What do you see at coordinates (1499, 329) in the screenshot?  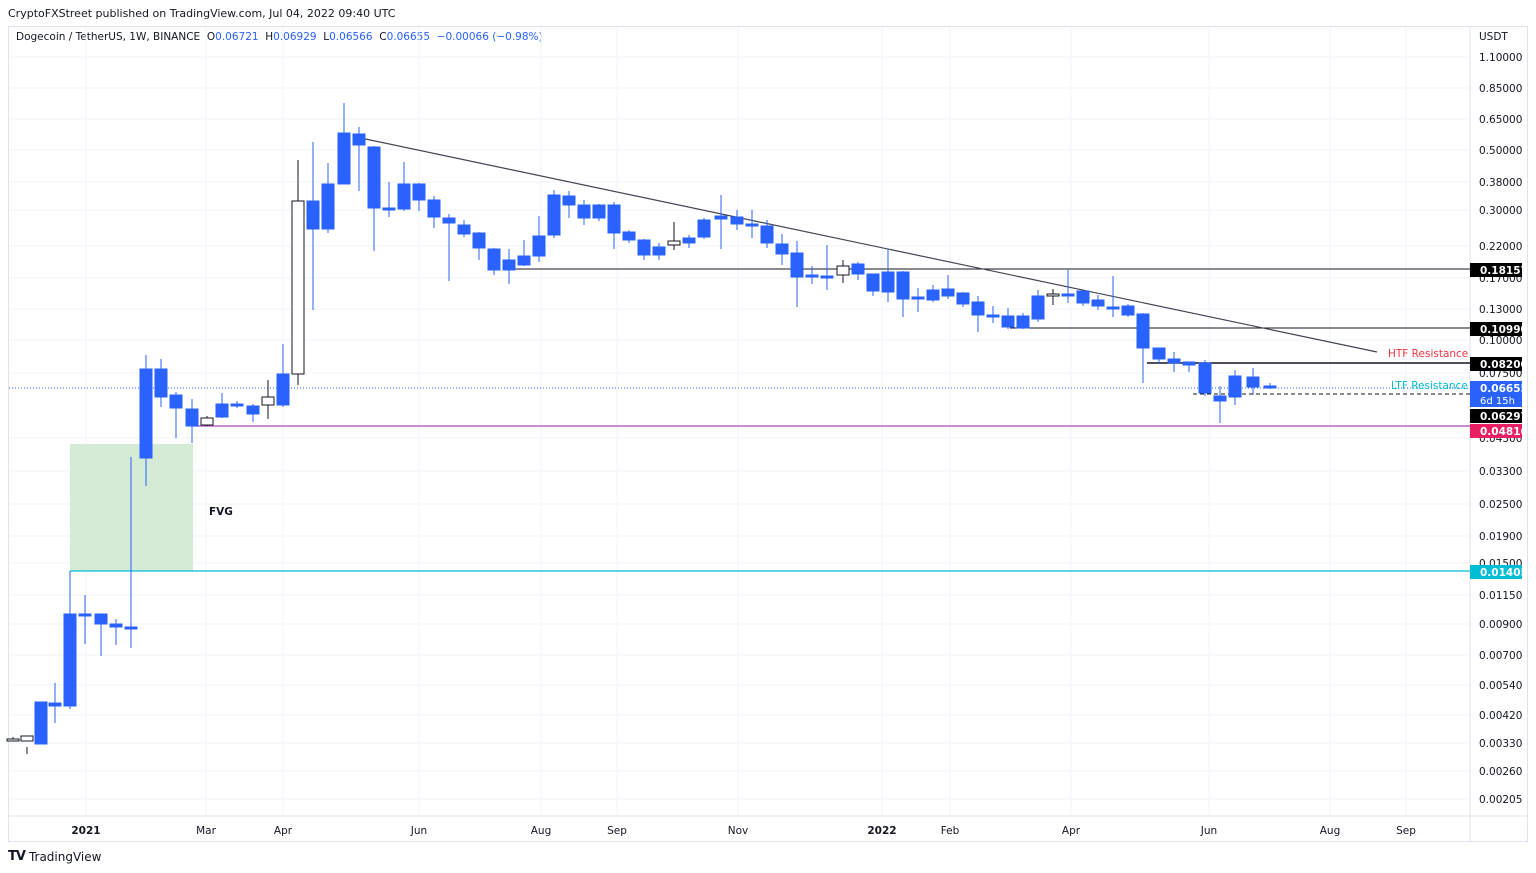 I see `price-tag: 0.10990` at bounding box center [1499, 329].